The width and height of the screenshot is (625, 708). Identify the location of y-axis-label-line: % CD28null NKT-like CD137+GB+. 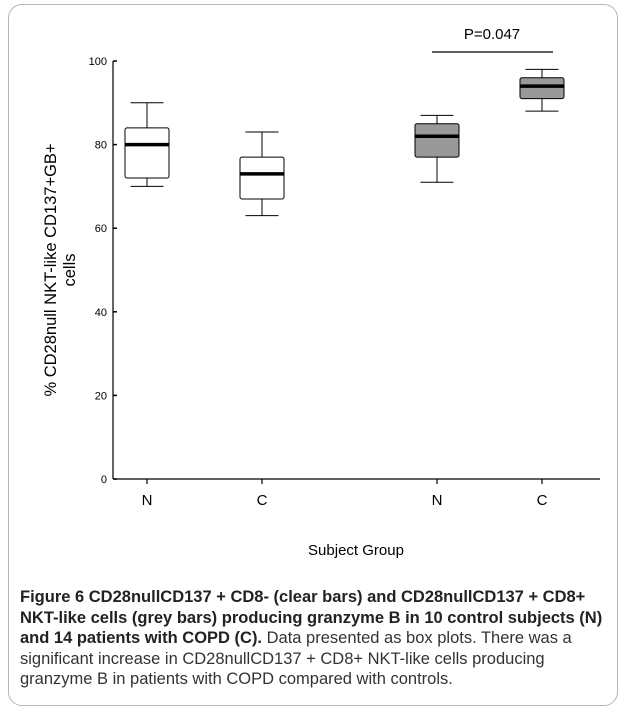
(51, 269).